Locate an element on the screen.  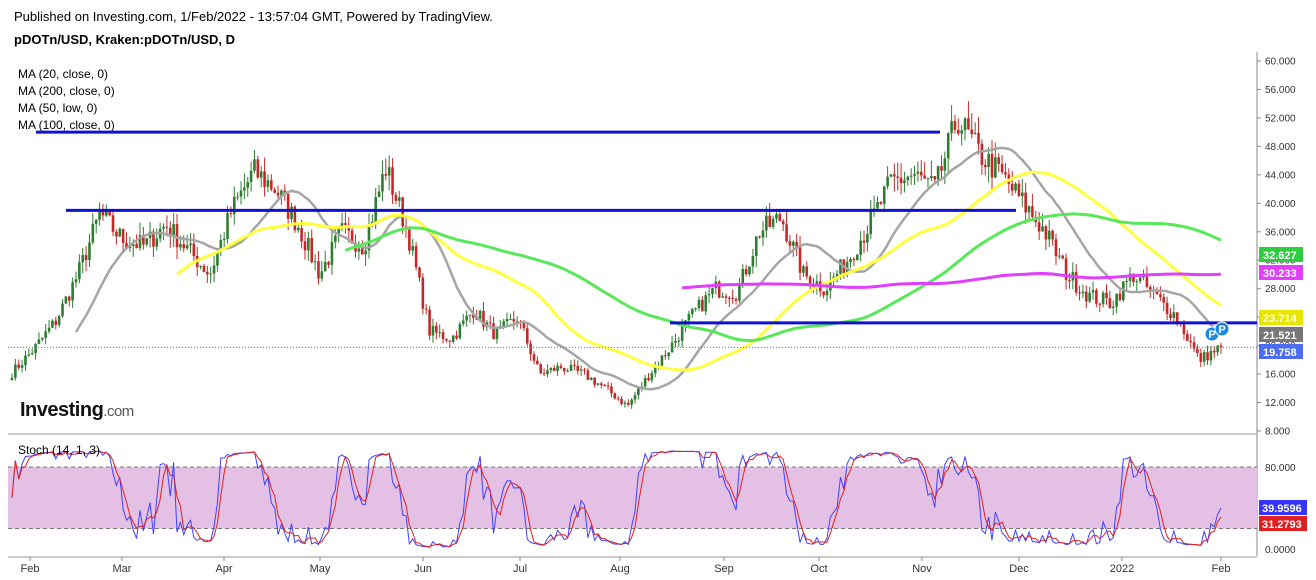
legend-ma20: MA (20, close, 0) is located at coordinates (63, 74).